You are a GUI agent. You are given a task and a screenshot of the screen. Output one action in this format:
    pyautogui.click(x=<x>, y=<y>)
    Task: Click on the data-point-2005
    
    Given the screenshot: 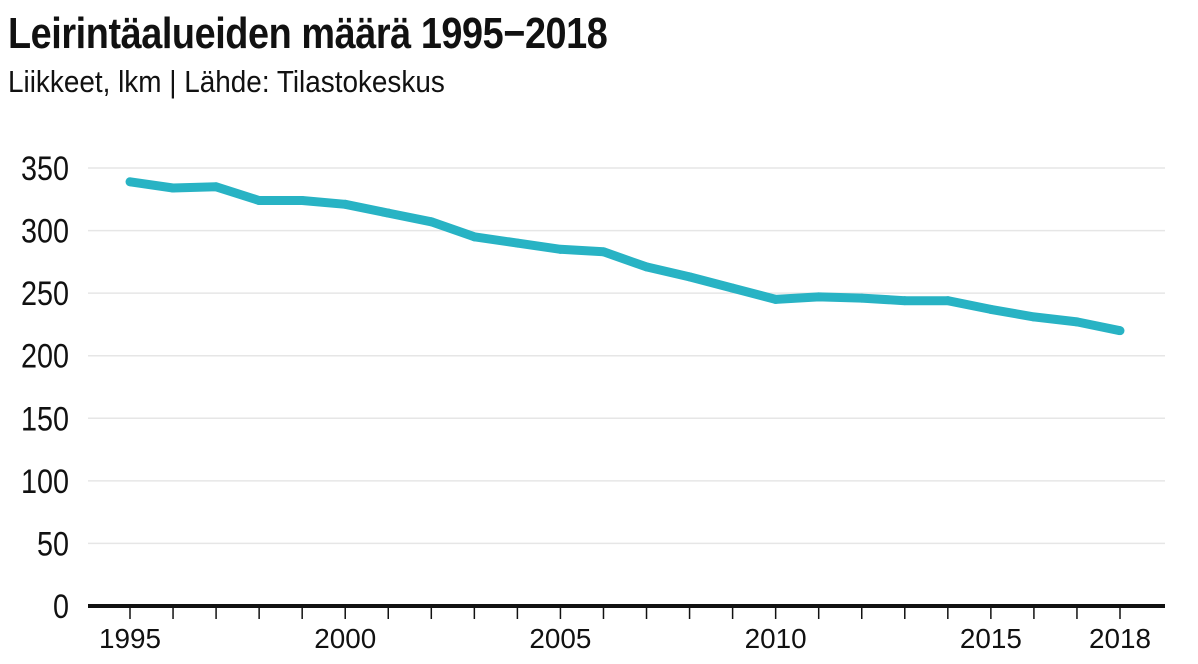 What is the action you would take?
    pyautogui.click(x=560, y=249)
    